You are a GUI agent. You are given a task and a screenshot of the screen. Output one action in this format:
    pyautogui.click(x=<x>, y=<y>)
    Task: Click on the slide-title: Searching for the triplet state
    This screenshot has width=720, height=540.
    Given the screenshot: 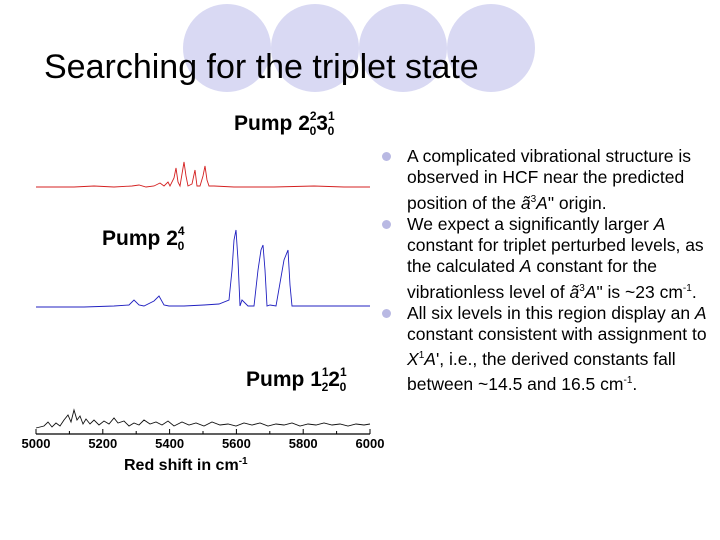 What is the action you would take?
    pyautogui.click(x=261, y=67)
    